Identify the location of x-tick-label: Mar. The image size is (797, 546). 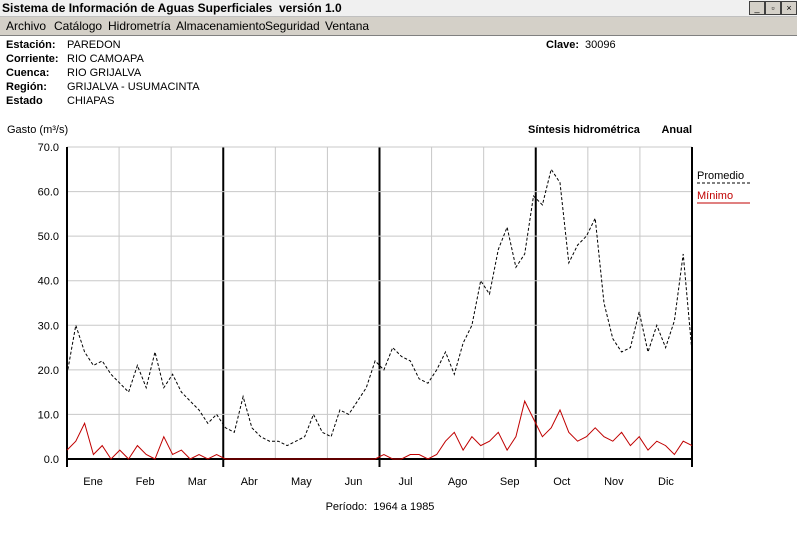
(197, 482).